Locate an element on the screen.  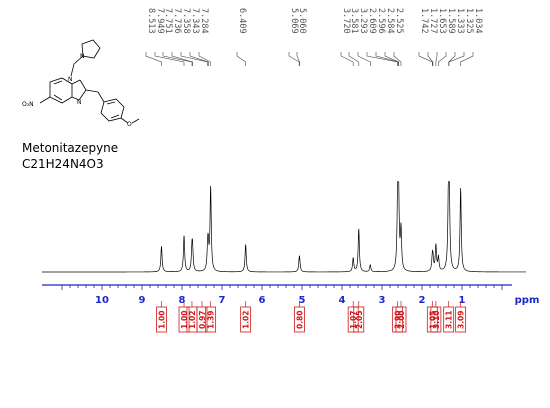
peak-shift-label: 7.949 is located at coordinates (160, 21).